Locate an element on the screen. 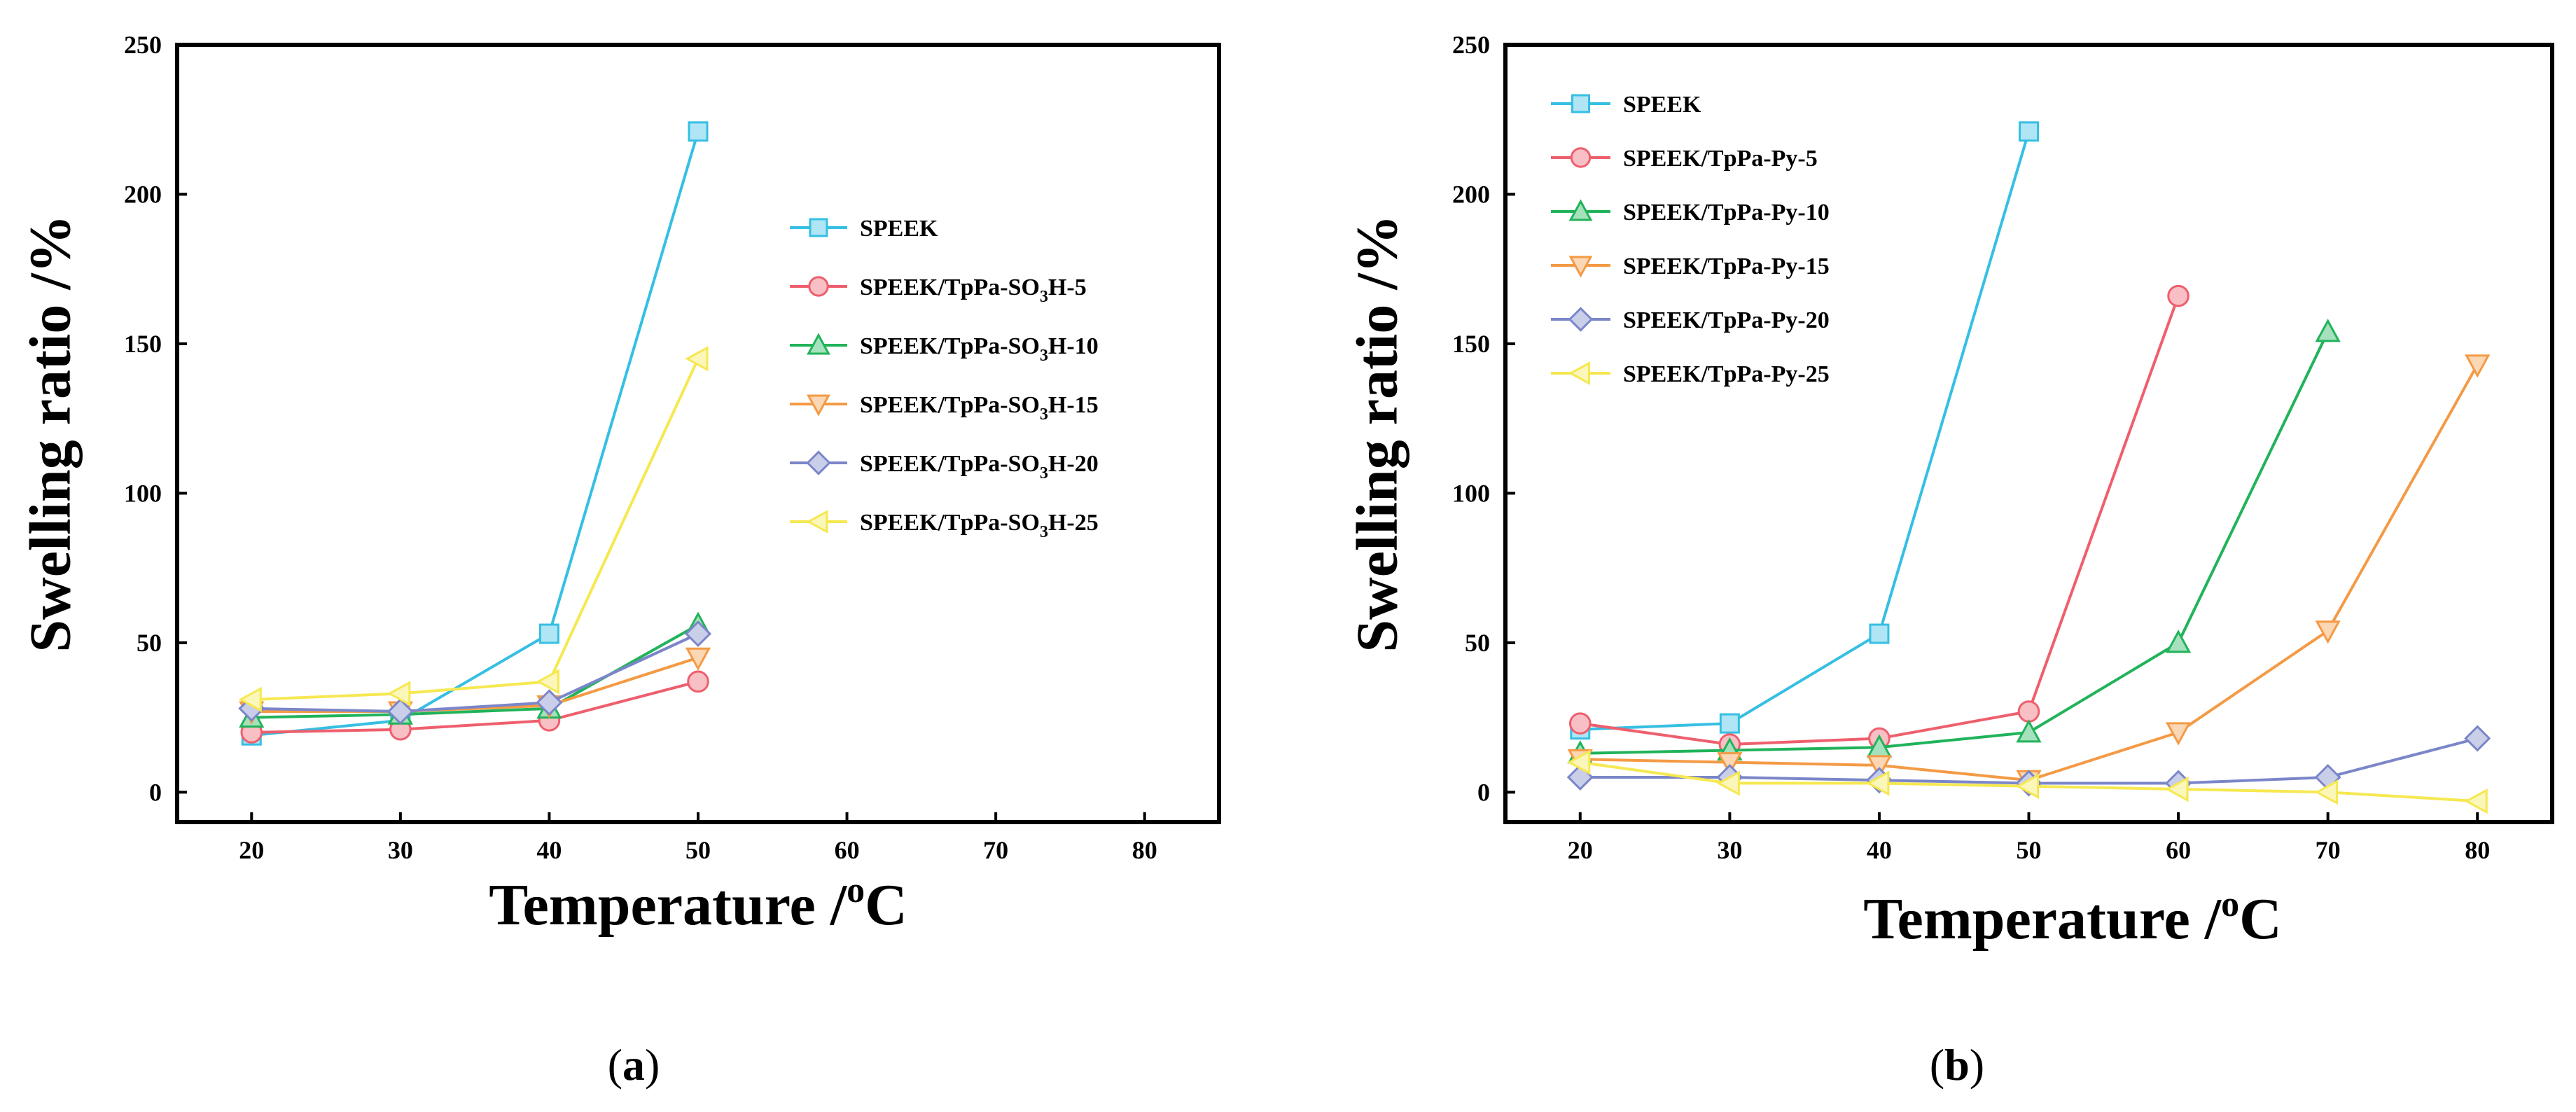 The image size is (2576, 1112). series-SPEEK/TpPa-Py-5 is located at coordinates (1878, 520).